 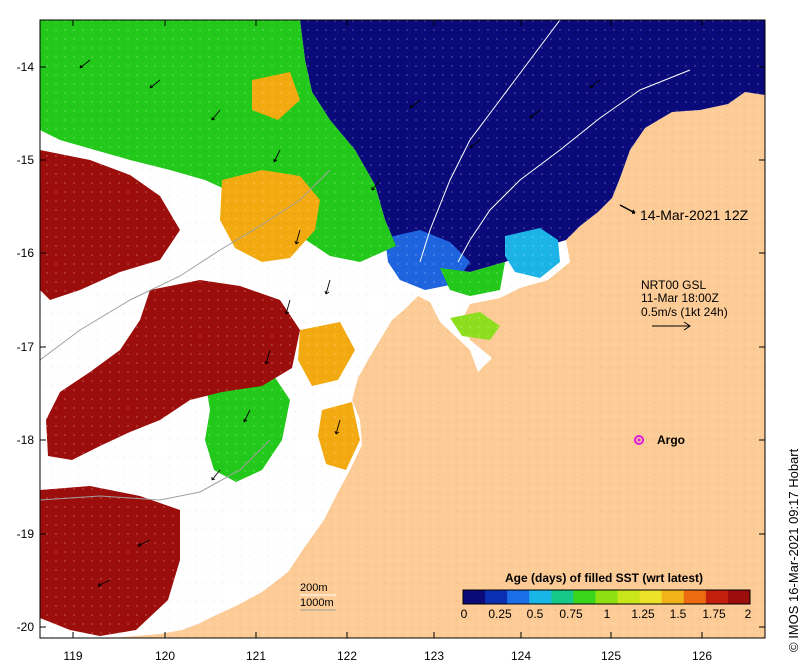 What do you see at coordinates (714, 614) in the screenshot?
I see `colorbar-tick: 1.75` at bounding box center [714, 614].